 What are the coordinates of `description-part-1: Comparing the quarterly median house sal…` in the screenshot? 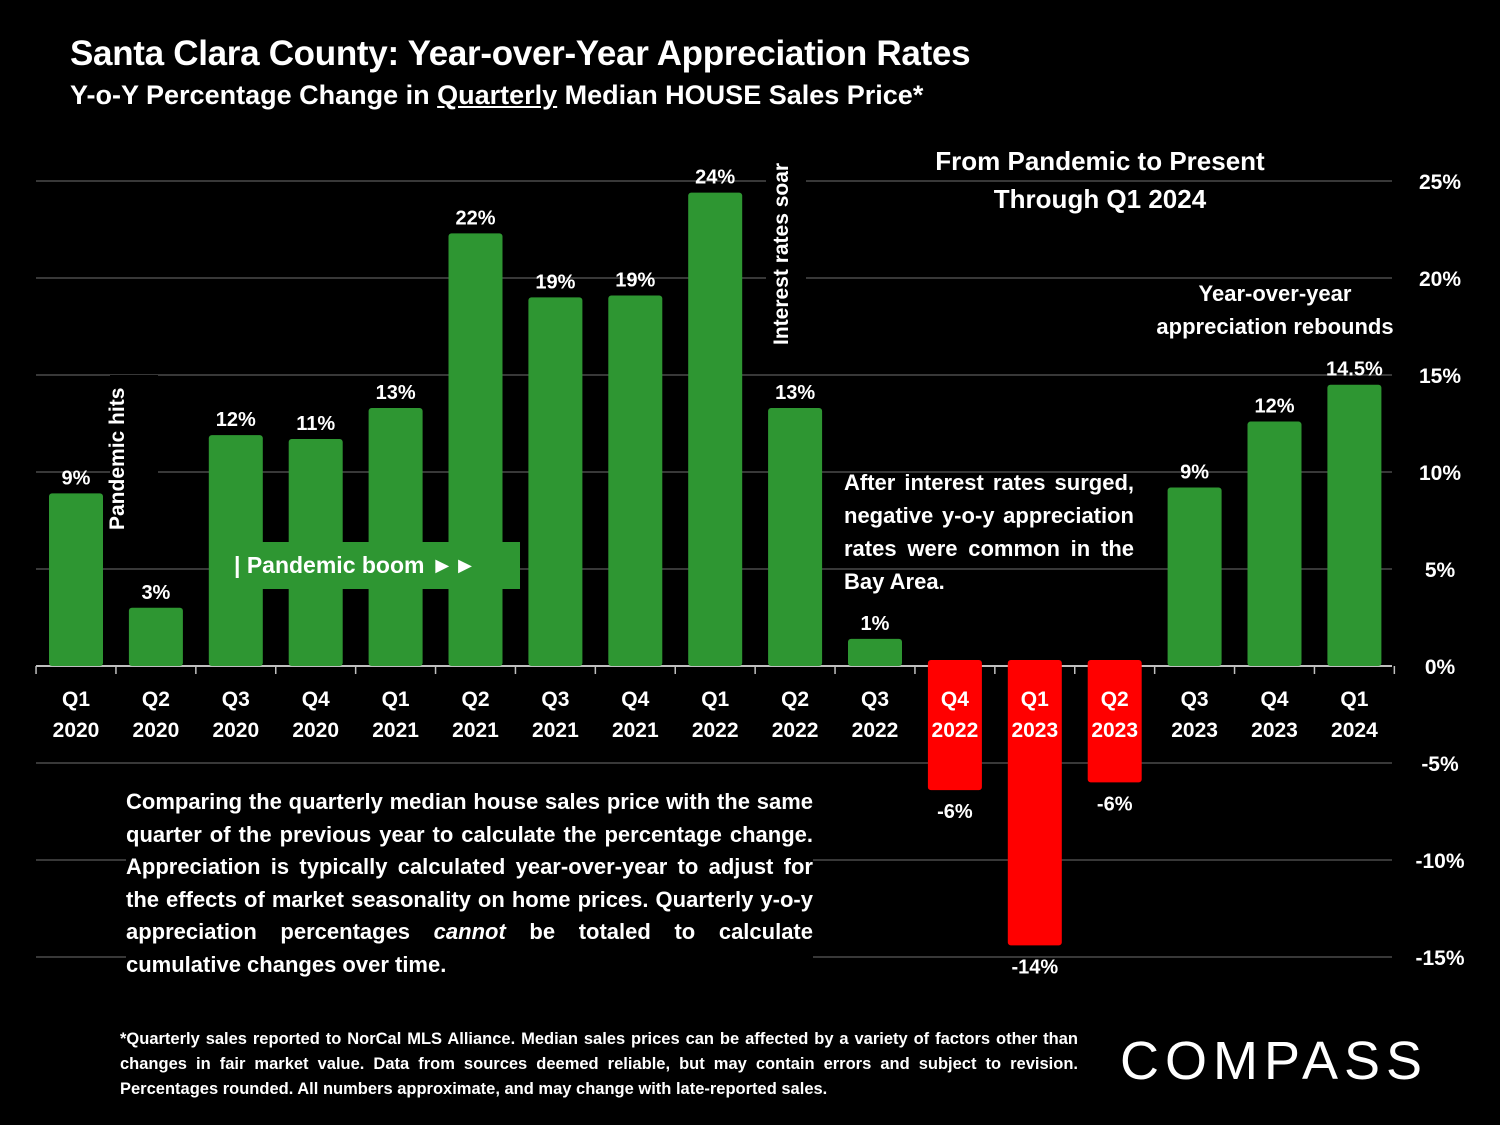 It's located at (469, 866).